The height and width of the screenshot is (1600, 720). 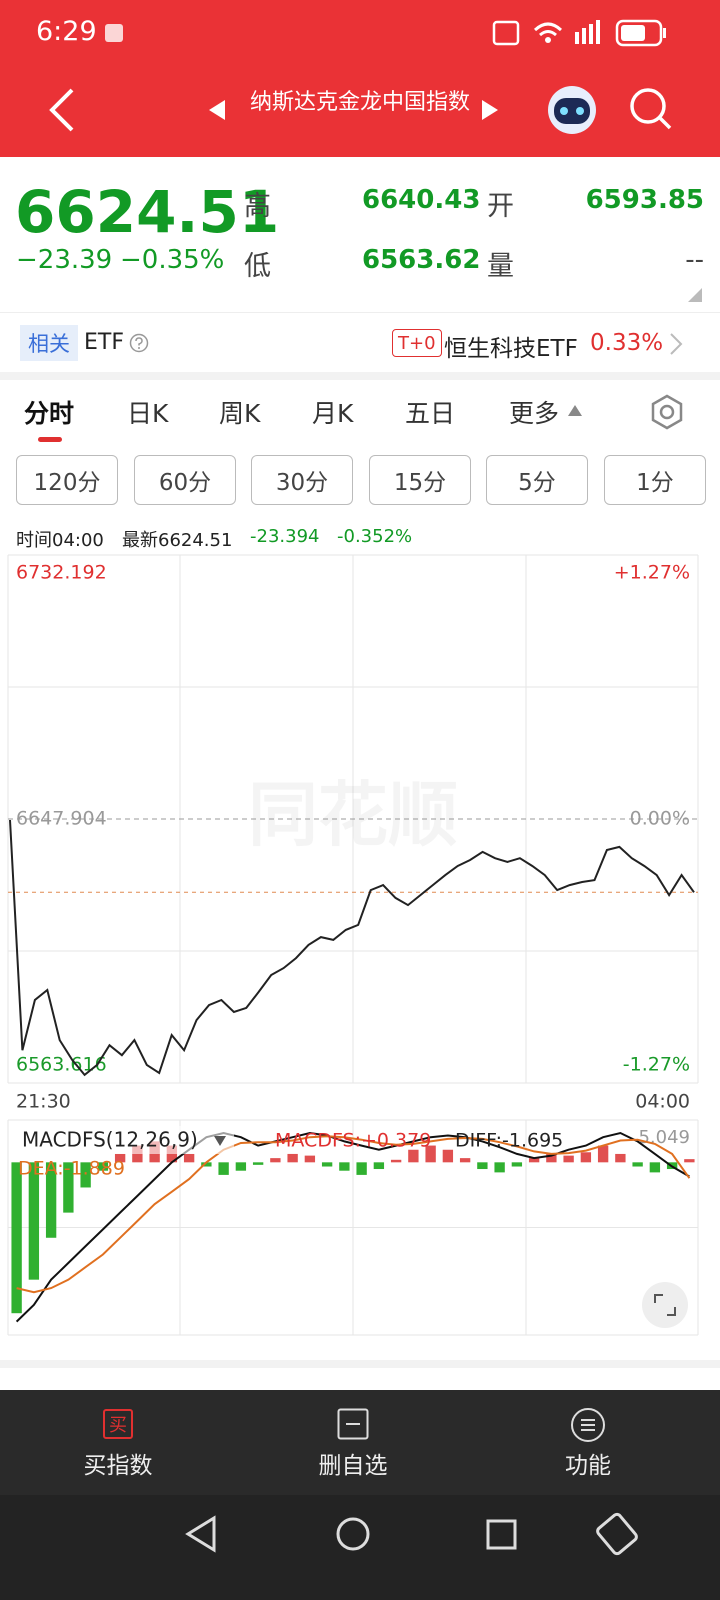 I want to click on low-value: 6563.62, so click(x=421, y=260).